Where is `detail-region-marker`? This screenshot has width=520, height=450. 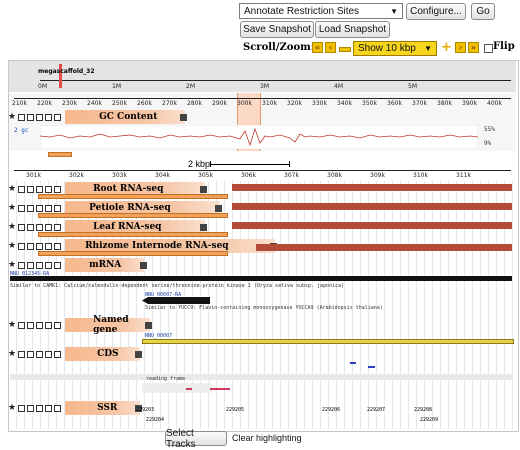
detail-region-marker is located at coordinates (60, 154).